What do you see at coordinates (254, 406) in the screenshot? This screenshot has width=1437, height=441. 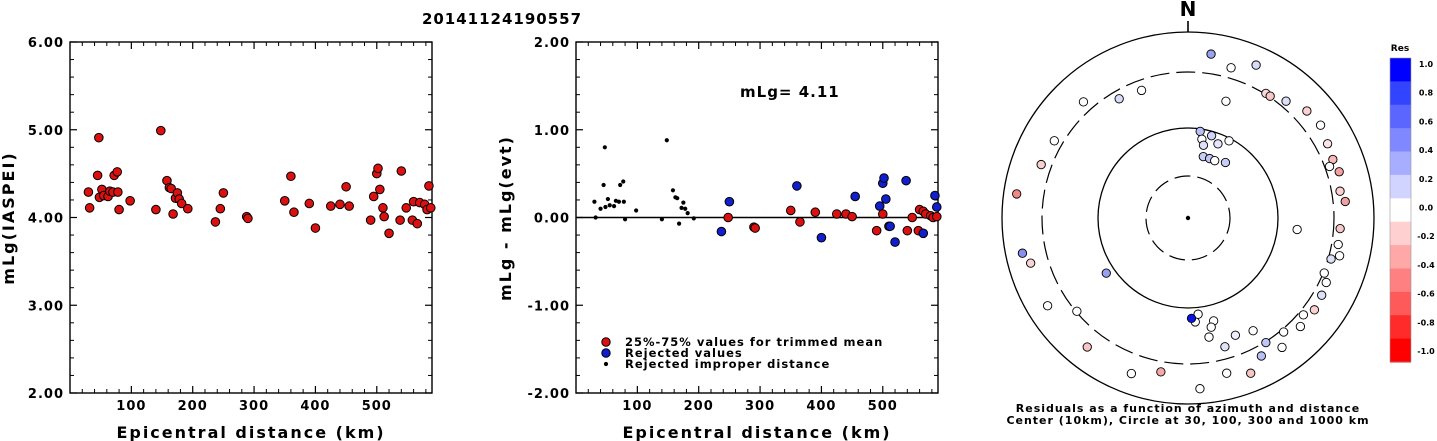 I see `panel1-xtick-label: 300` at bounding box center [254, 406].